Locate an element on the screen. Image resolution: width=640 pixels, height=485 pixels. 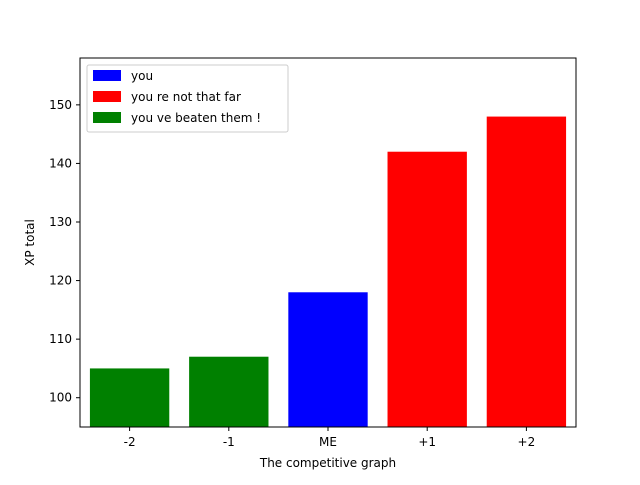
x-axis-ticks: -2 -1 ME +1 +2 is located at coordinates (330, 438).